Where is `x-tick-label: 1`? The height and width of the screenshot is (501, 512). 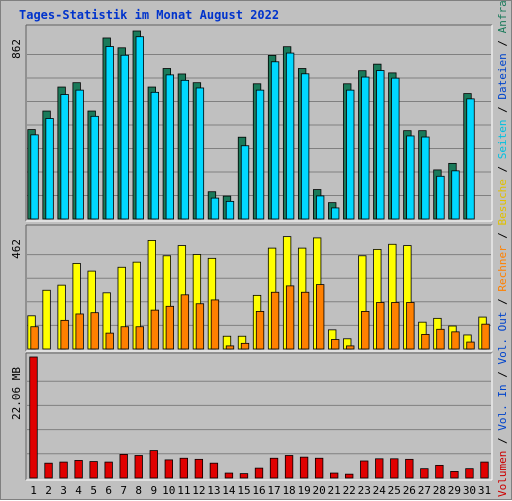
x-tick-label: 1 is located at coordinates (33, 490).